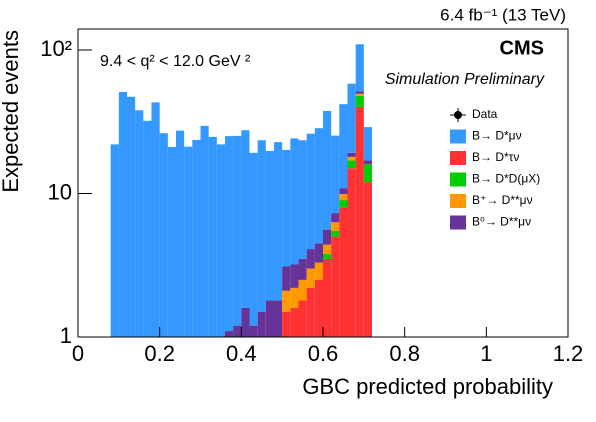 The height and width of the screenshot is (422, 596). I want to click on y-axis-label: Expected events, so click(11, 111).